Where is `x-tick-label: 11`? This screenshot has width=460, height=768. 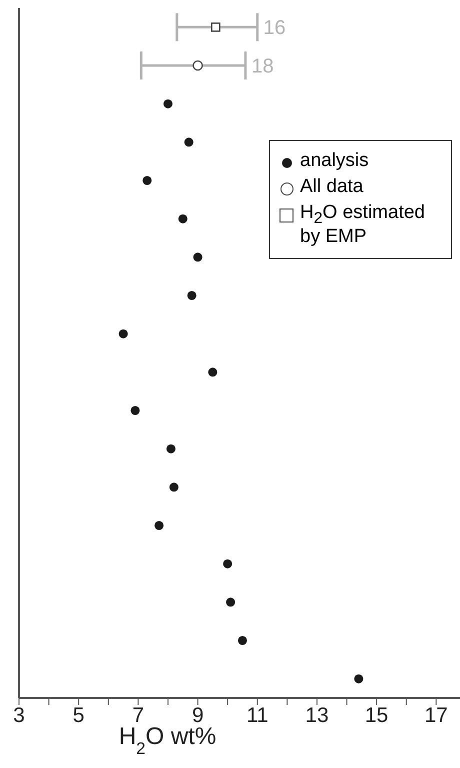 x-tick-label: 11 is located at coordinates (257, 715).